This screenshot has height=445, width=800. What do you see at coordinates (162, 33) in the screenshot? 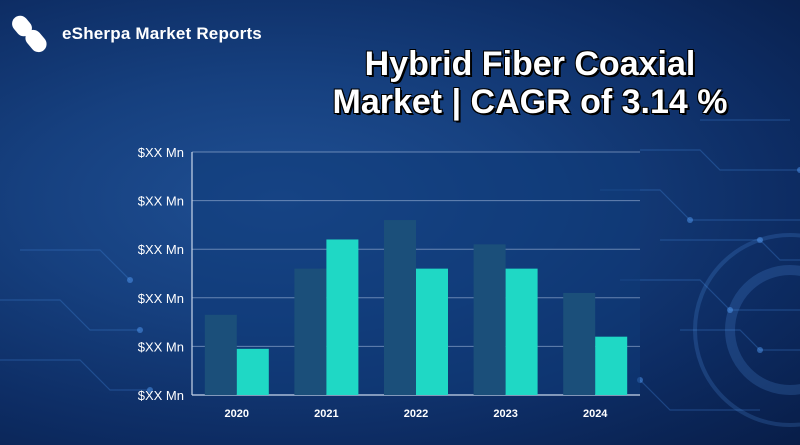
I see `brand-name: eSherpa Market Reports` at bounding box center [162, 33].